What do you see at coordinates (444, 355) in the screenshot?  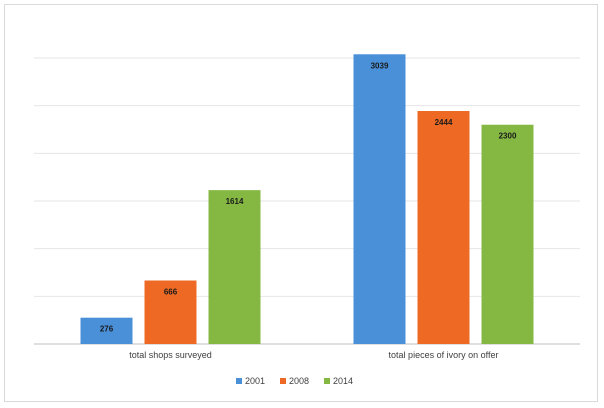 I see `x-tick-label-1: total pieces of ivory on offer` at bounding box center [444, 355].